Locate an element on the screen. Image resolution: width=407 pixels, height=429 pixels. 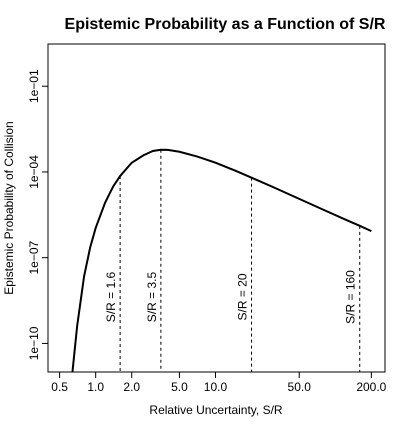
x-tick-label: 10.0 is located at coordinates (216, 387).